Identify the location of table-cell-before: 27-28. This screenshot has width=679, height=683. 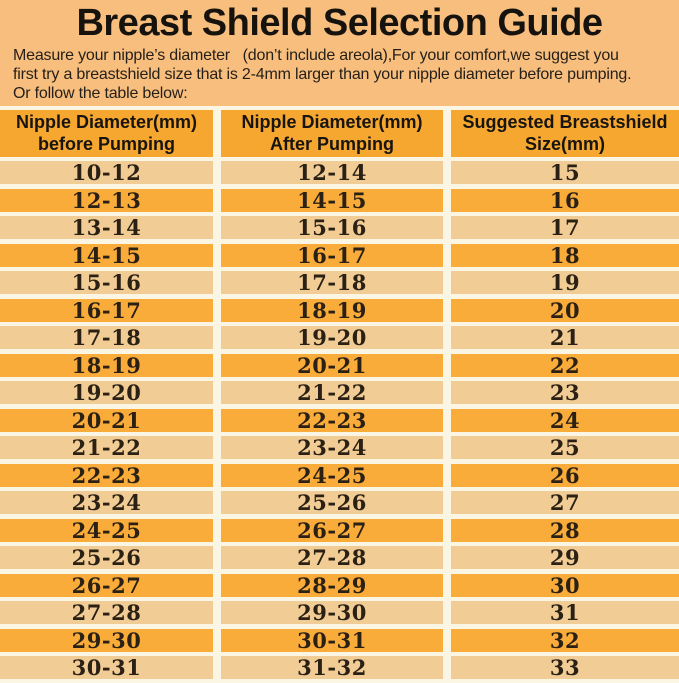
(106, 612).